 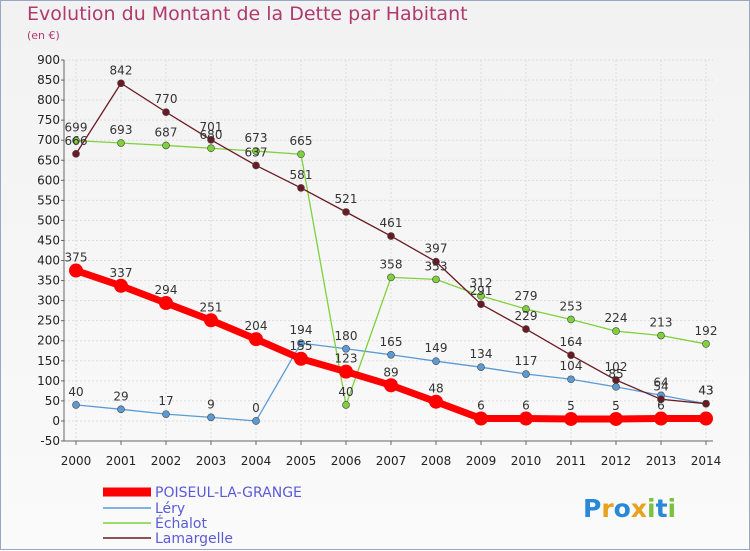 What do you see at coordinates (256, 408) in the screenshot?
I see `data-label: 0` at bounding box center [256, 408].